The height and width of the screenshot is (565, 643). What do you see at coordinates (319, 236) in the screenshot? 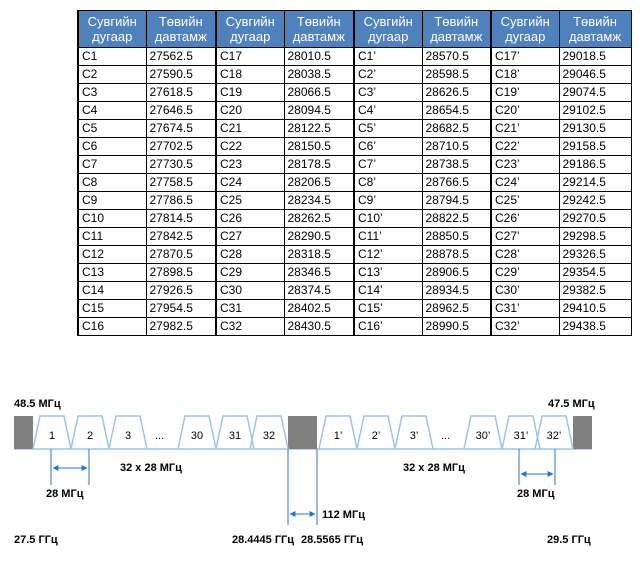
I see `center-frequency-cell: 28290.5` at bounding box center [319, 236].